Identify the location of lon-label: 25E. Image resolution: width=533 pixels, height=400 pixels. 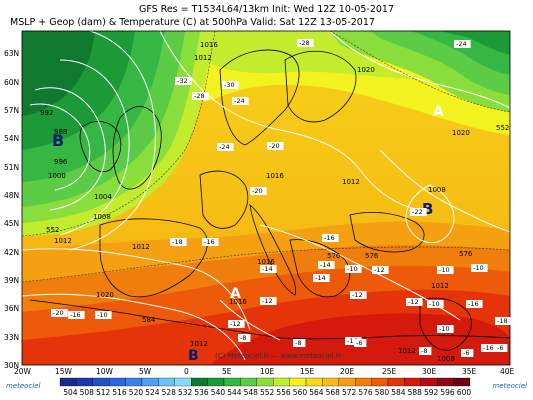
(389, 371).